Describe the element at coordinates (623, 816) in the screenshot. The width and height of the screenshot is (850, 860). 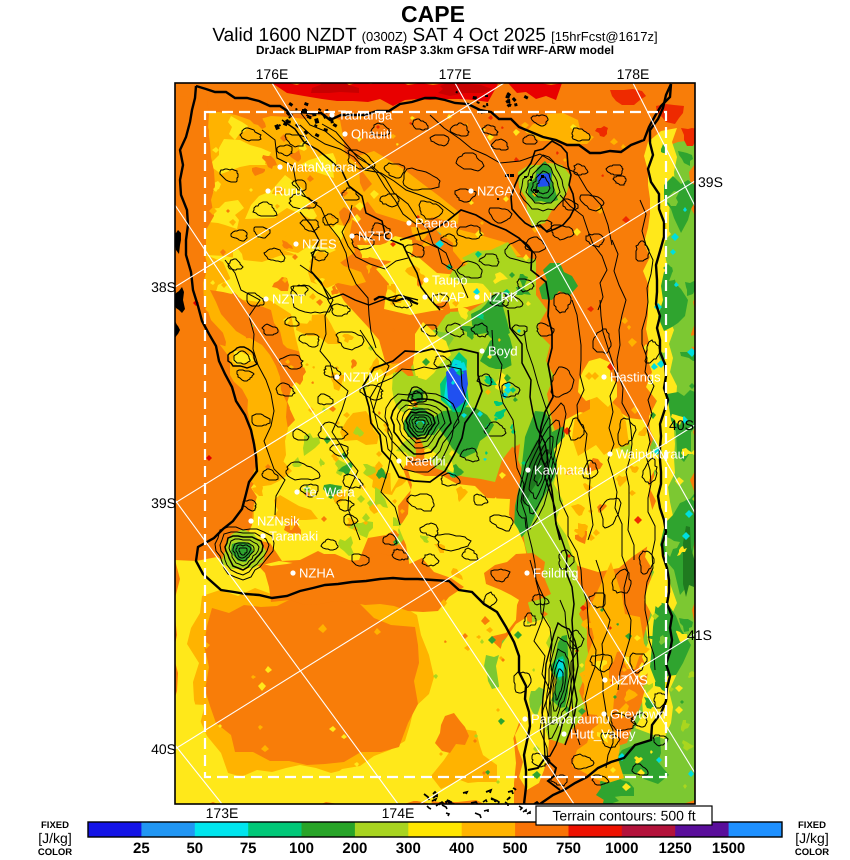
I see `svg-text: Terrain contours: 500 ft` at that location.